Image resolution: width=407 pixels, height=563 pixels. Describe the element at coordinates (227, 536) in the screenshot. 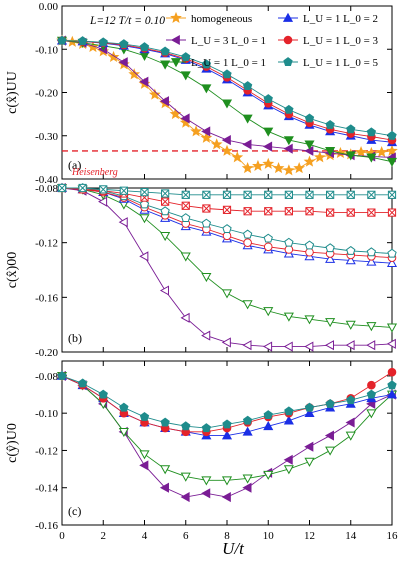

I see `x-tick-label: 8` at that location.